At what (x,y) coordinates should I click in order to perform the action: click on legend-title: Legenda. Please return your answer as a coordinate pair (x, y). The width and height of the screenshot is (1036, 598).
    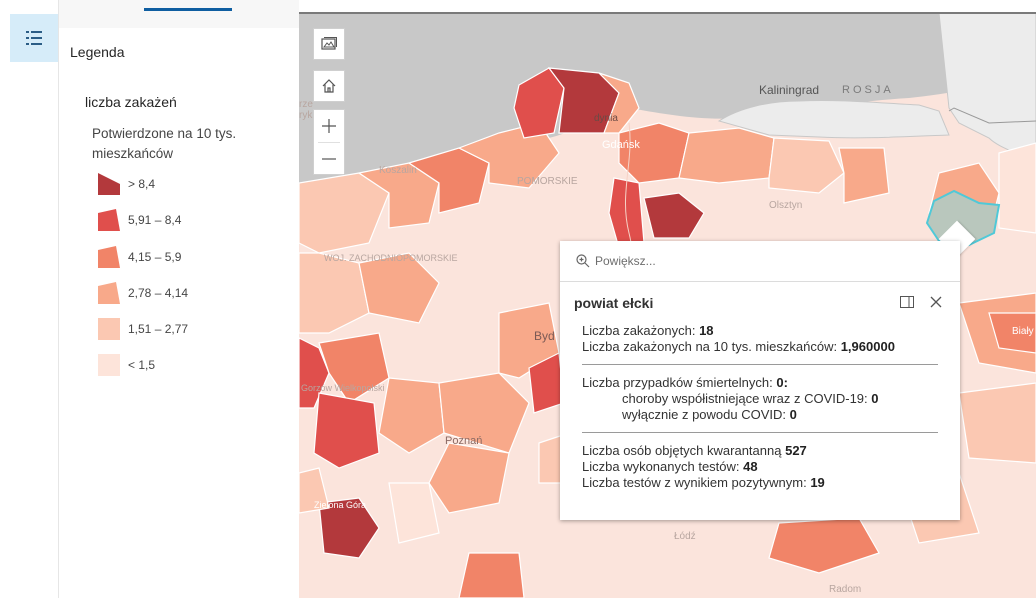
    Looking at the image, I should click on (97, 52).